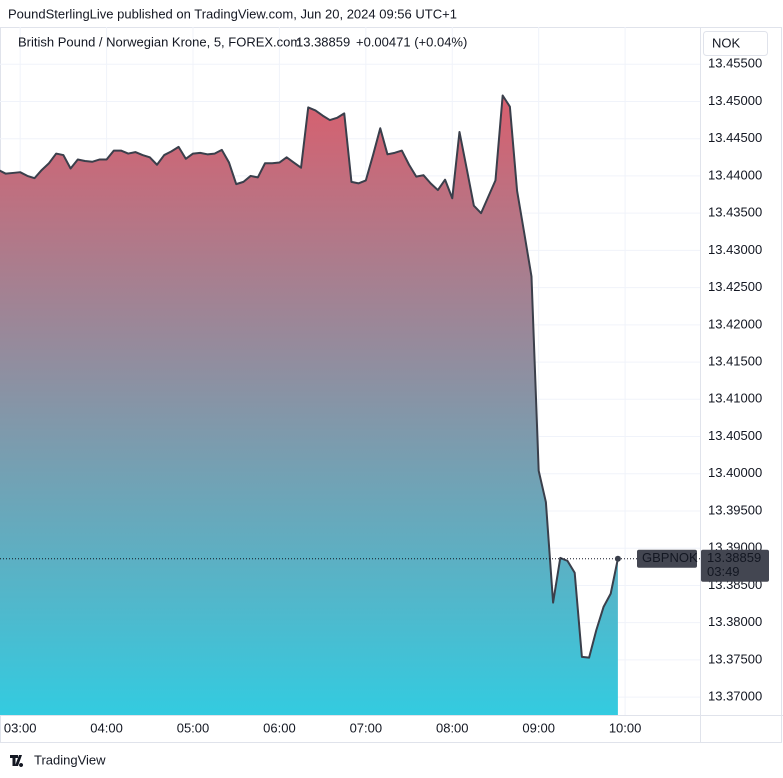 This screenshot has height=778, width=783. Describe the element at coordinates (735, 361) in the screenshot. I see `y-tick-label: 13.41500` at that location.